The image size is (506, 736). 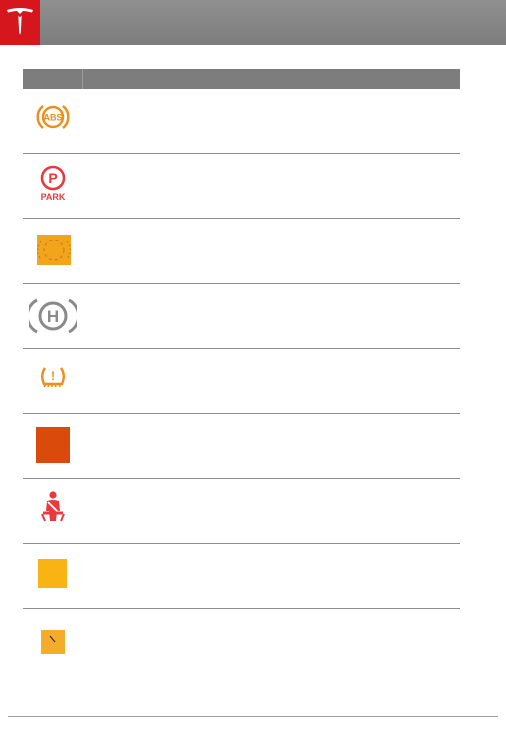 I want to click on abs-label: ABS, so click(x=52, y=118).